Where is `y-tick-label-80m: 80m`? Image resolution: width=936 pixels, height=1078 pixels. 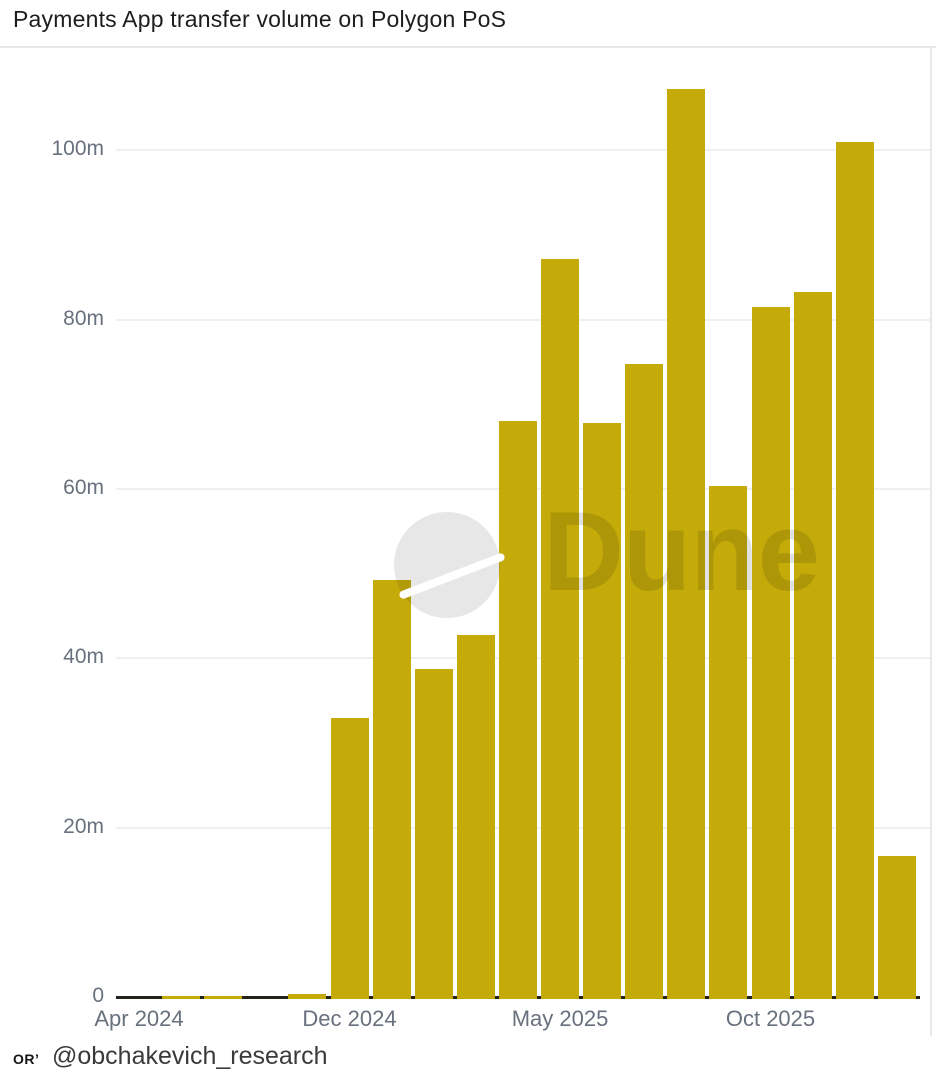 y-tick-label-80m: 80m is located at coordinates (83, 318).